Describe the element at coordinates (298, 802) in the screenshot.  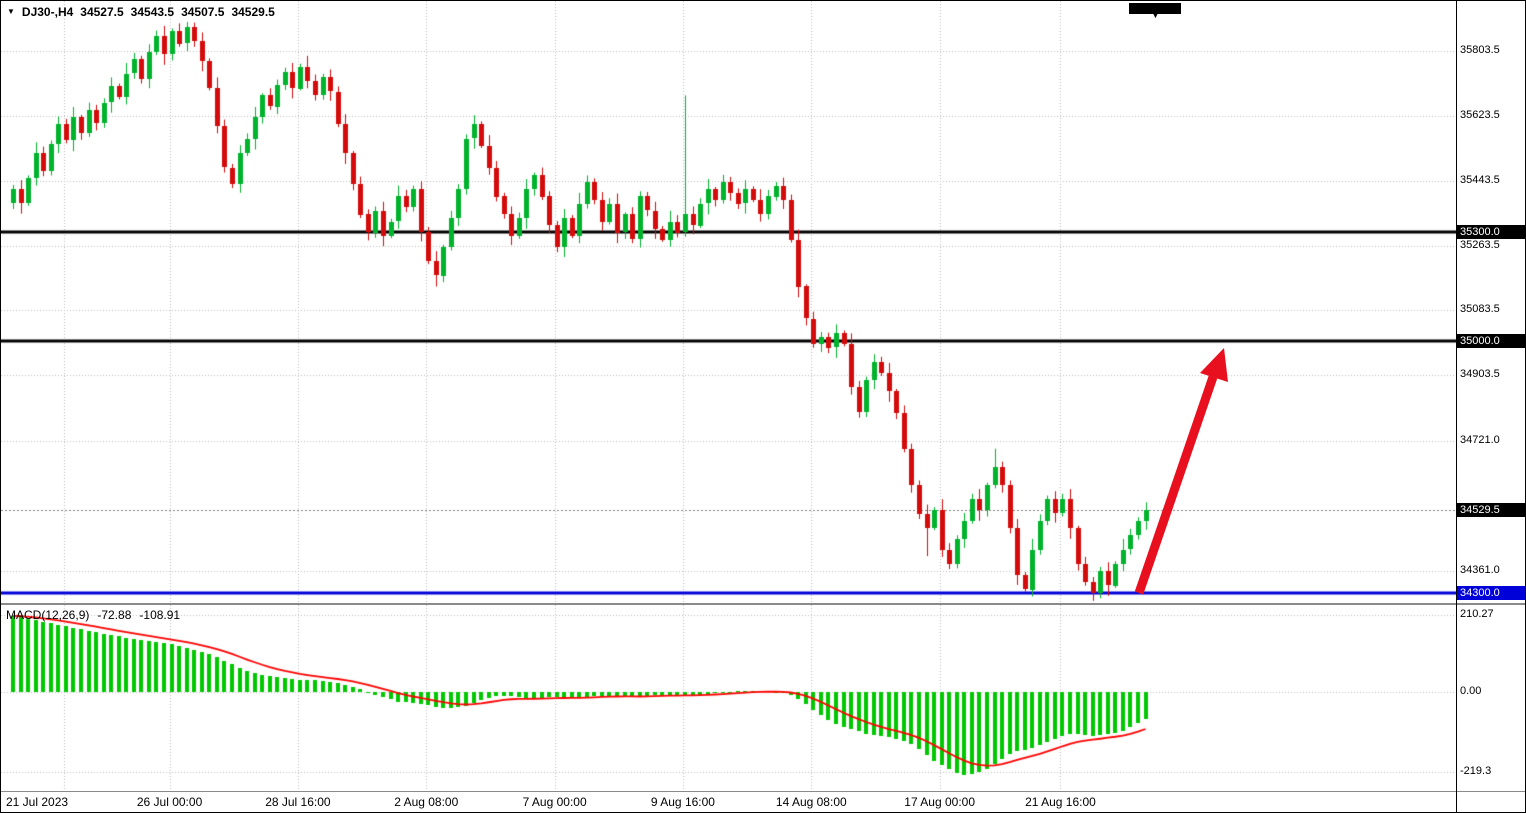
I see `time-axis-label: 28 Jul 16:00` at that location.